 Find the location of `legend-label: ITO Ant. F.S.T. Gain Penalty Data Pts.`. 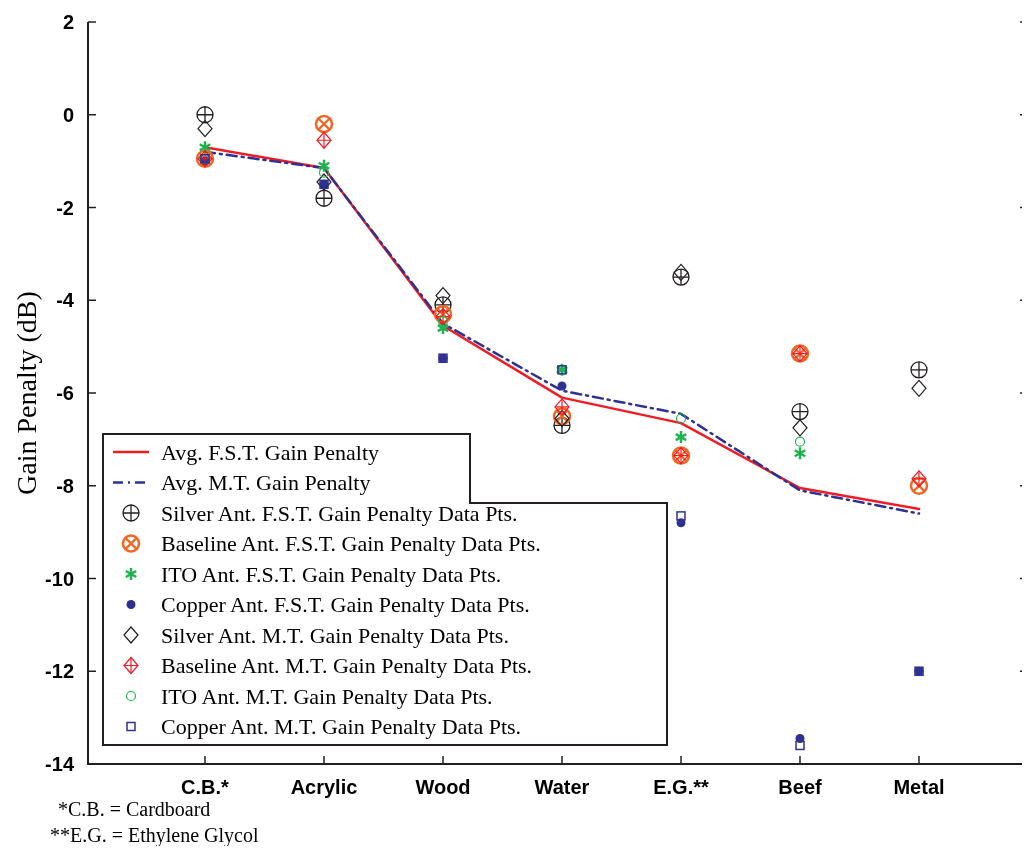

legend-label: ITO Ant. F.S.T. Gain Penalty Data Pts. is located at coordinates (331, 574).